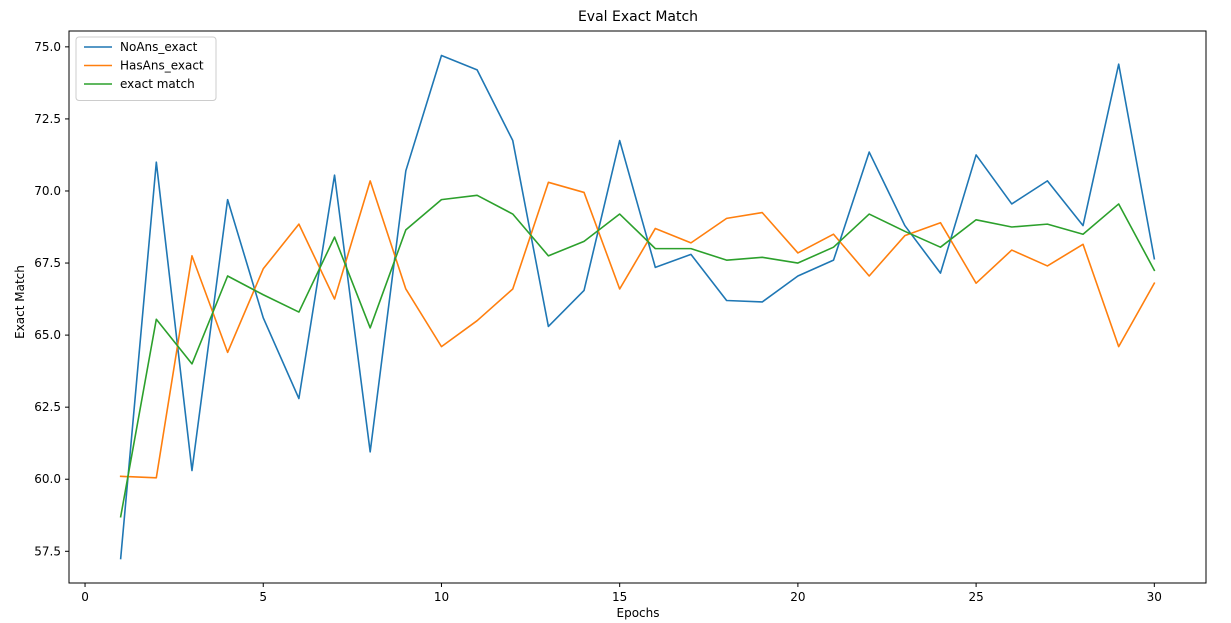  I want to click on y-tick-label: 72.5, so click(47, 119).